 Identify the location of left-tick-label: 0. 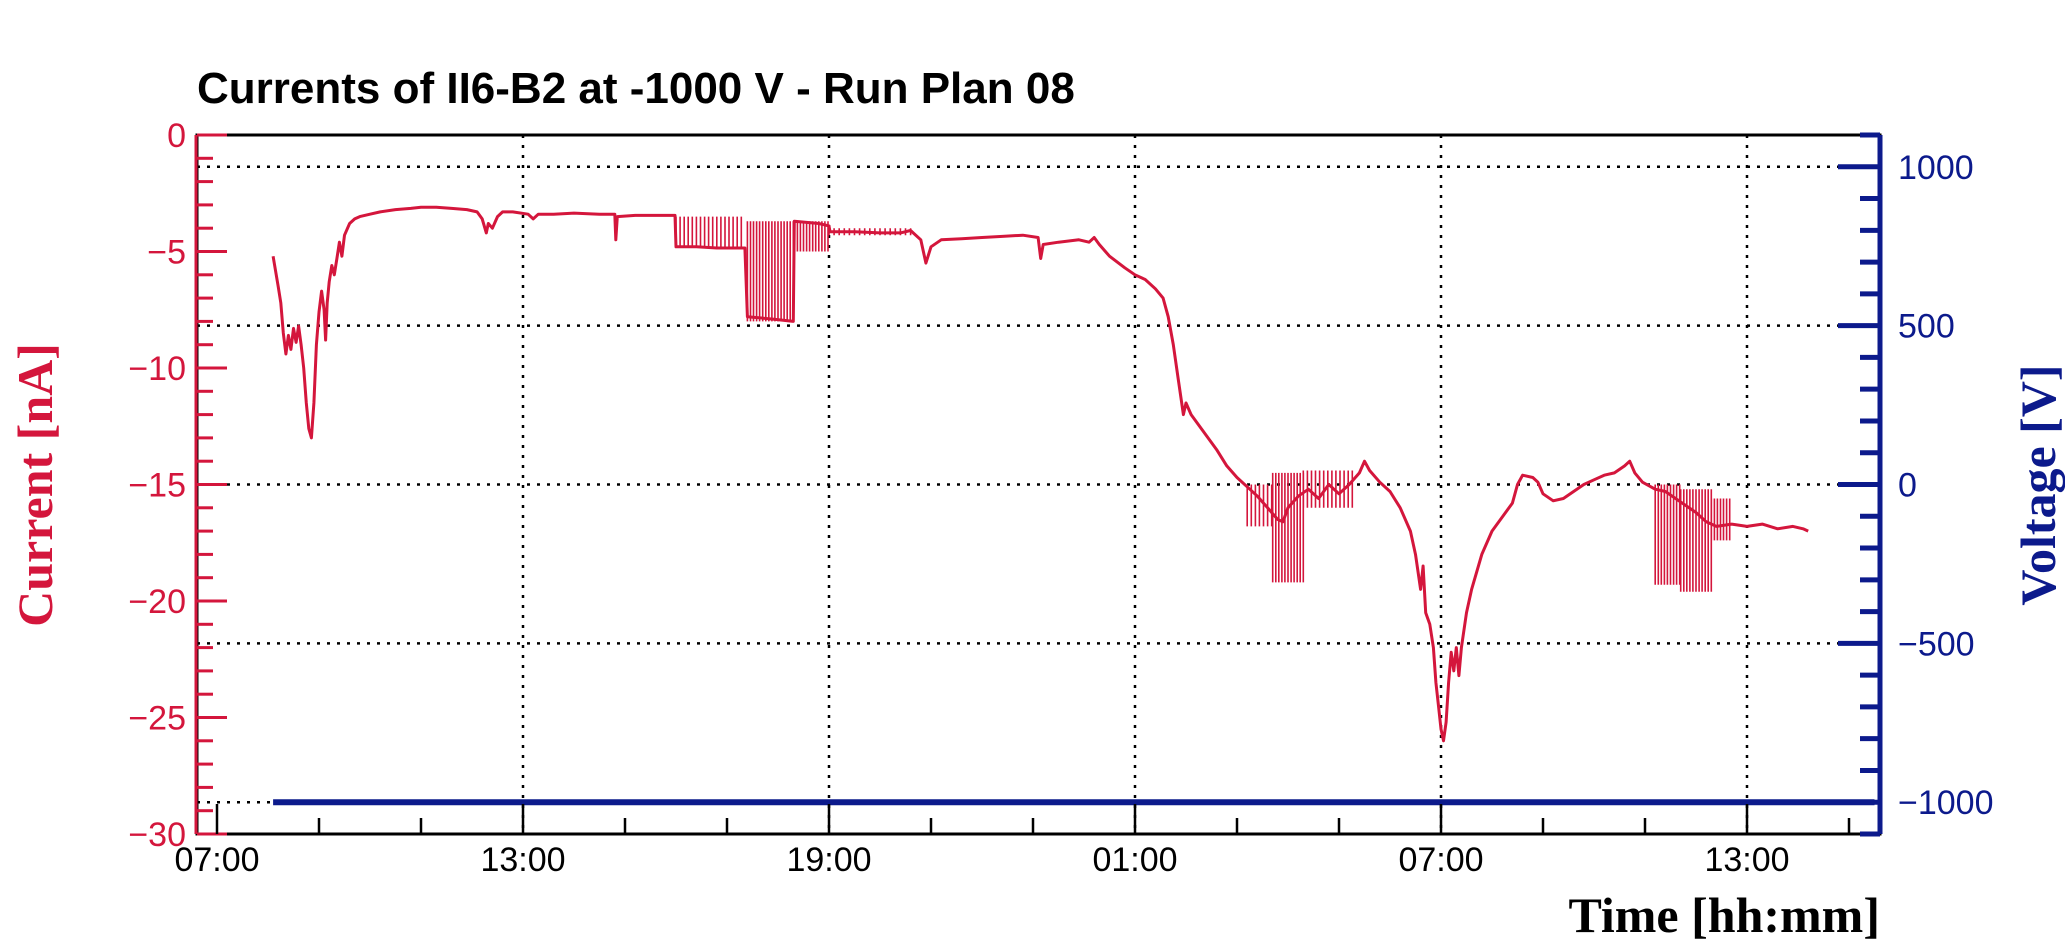
(176, 136).